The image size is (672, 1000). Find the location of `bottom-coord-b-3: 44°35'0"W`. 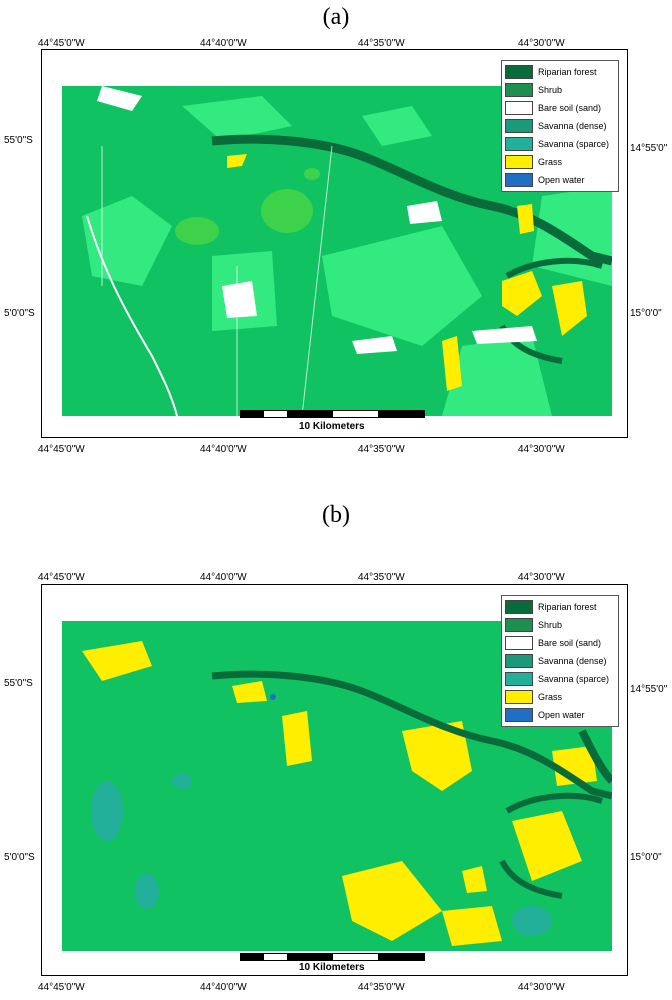

bottom-coord-b-3: 44°35'0"W is located at coordinates (381, 987).